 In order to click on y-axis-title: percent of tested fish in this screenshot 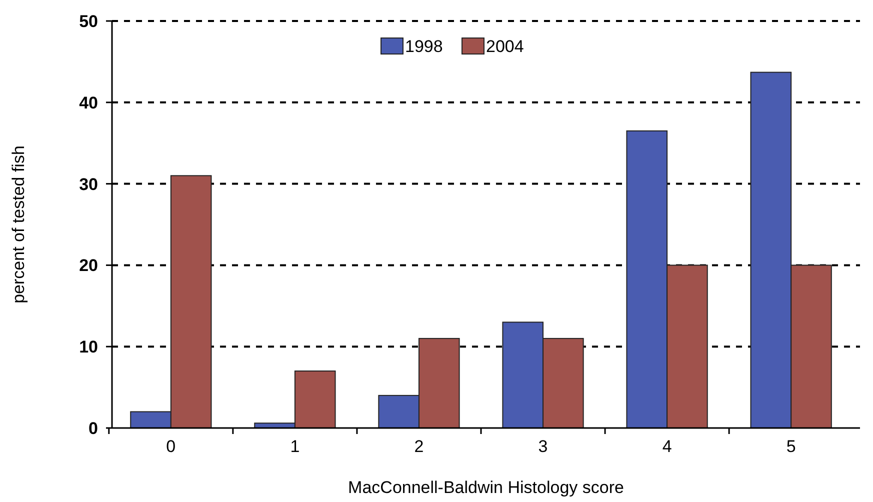, I will do `click(18, 225)`.